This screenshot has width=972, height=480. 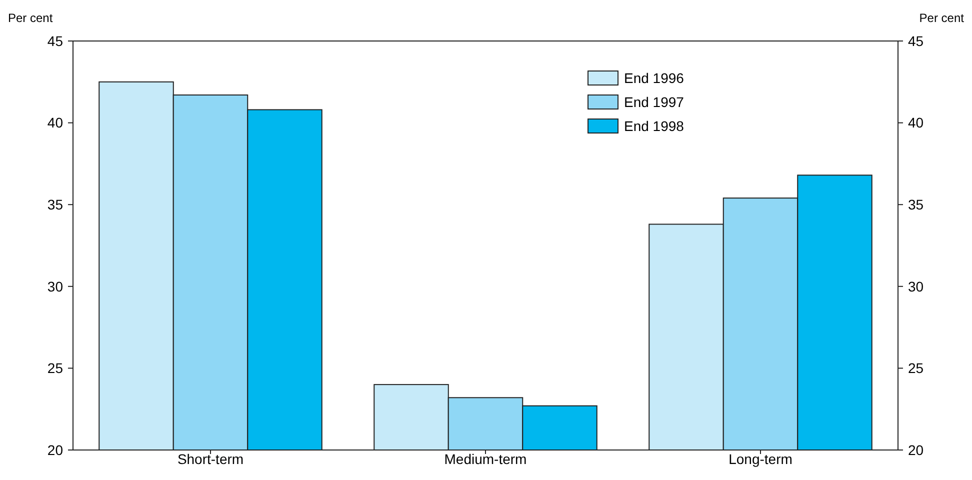 I want to click on y-tick-label: 20, so click(x=55, y=450).